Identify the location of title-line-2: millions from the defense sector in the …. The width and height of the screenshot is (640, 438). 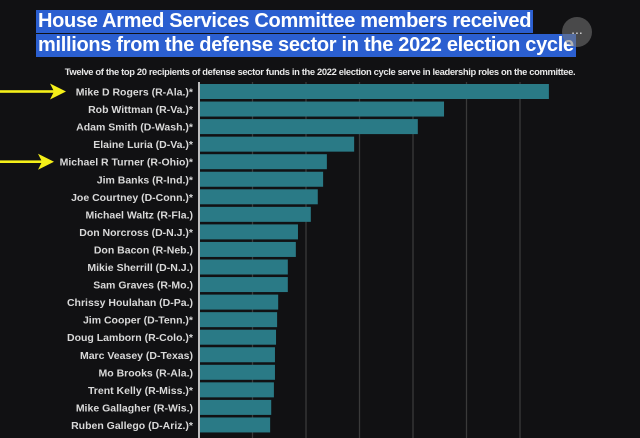
(306, 45).